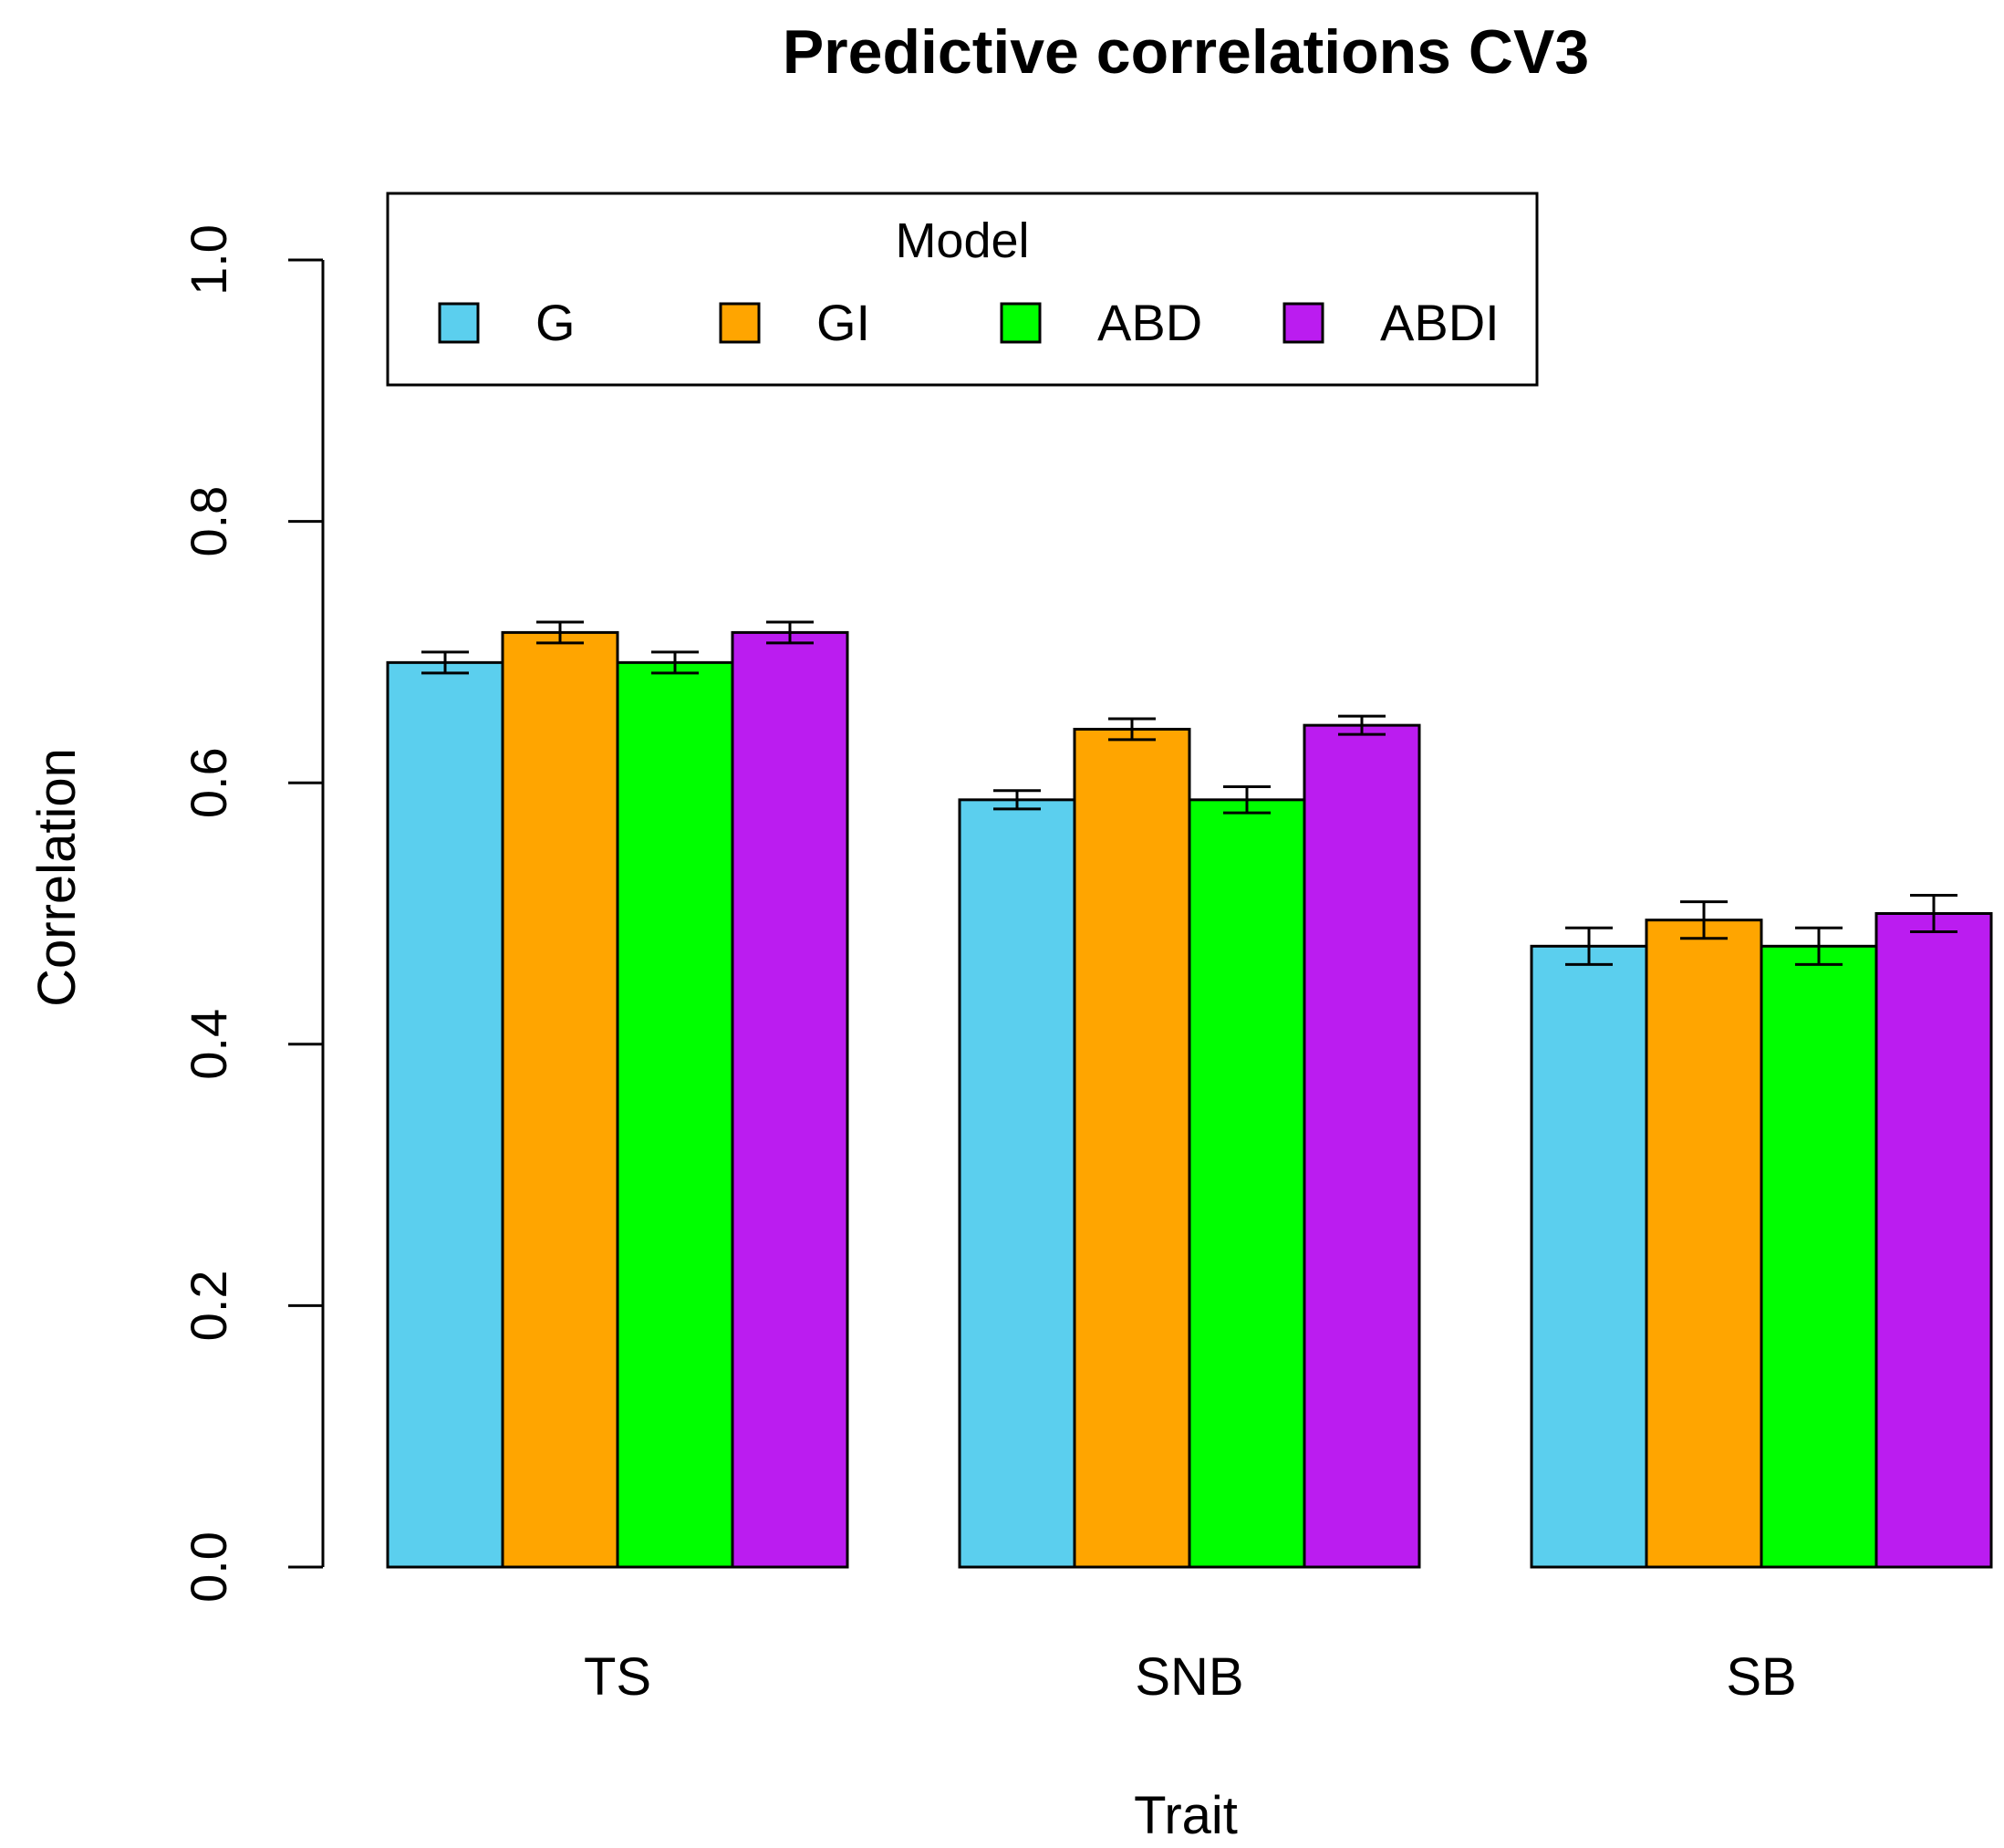  What do you see at coordinates (1186, 1815) in the screenshot?
I see `x-axis-title: Trait` at bounding box center [1186, 1815].